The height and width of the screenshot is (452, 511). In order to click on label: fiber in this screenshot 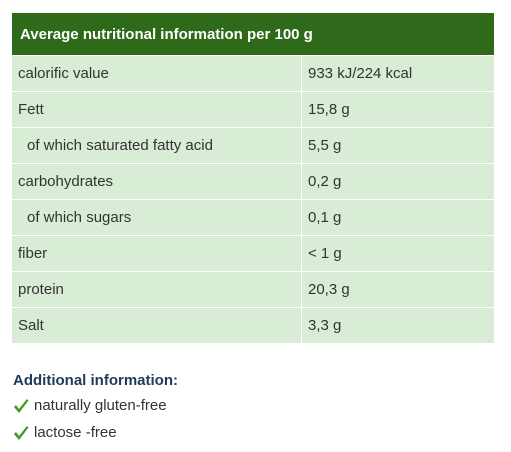, I will do `click(157, 253)`.